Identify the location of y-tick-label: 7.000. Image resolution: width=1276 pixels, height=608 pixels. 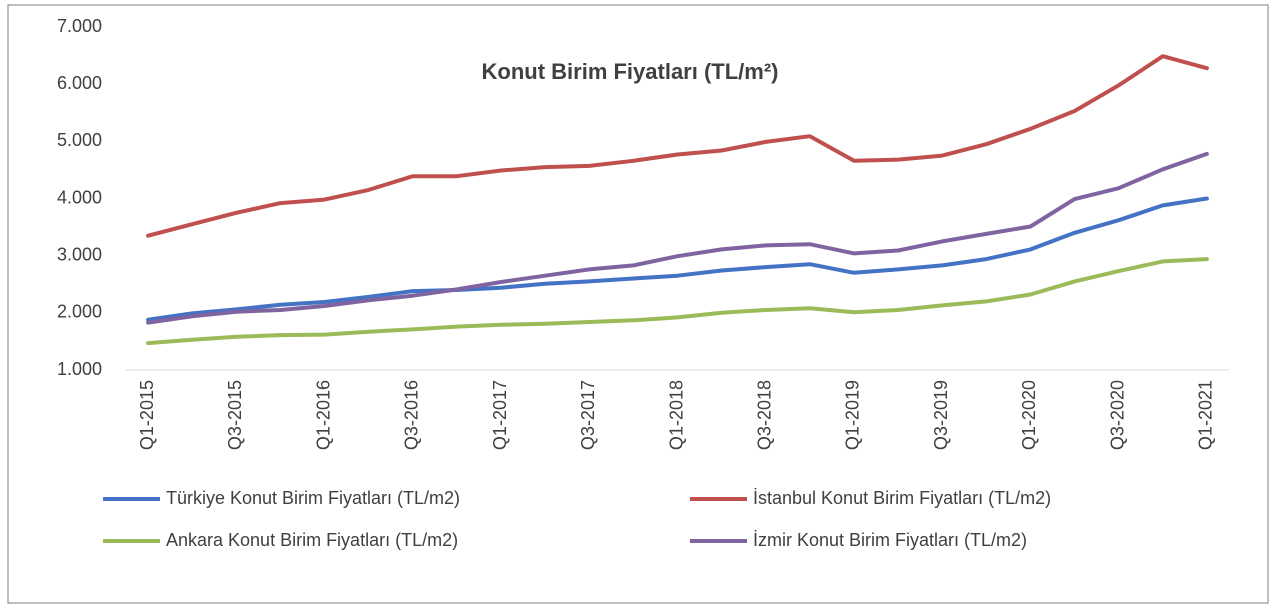
(79, 26).